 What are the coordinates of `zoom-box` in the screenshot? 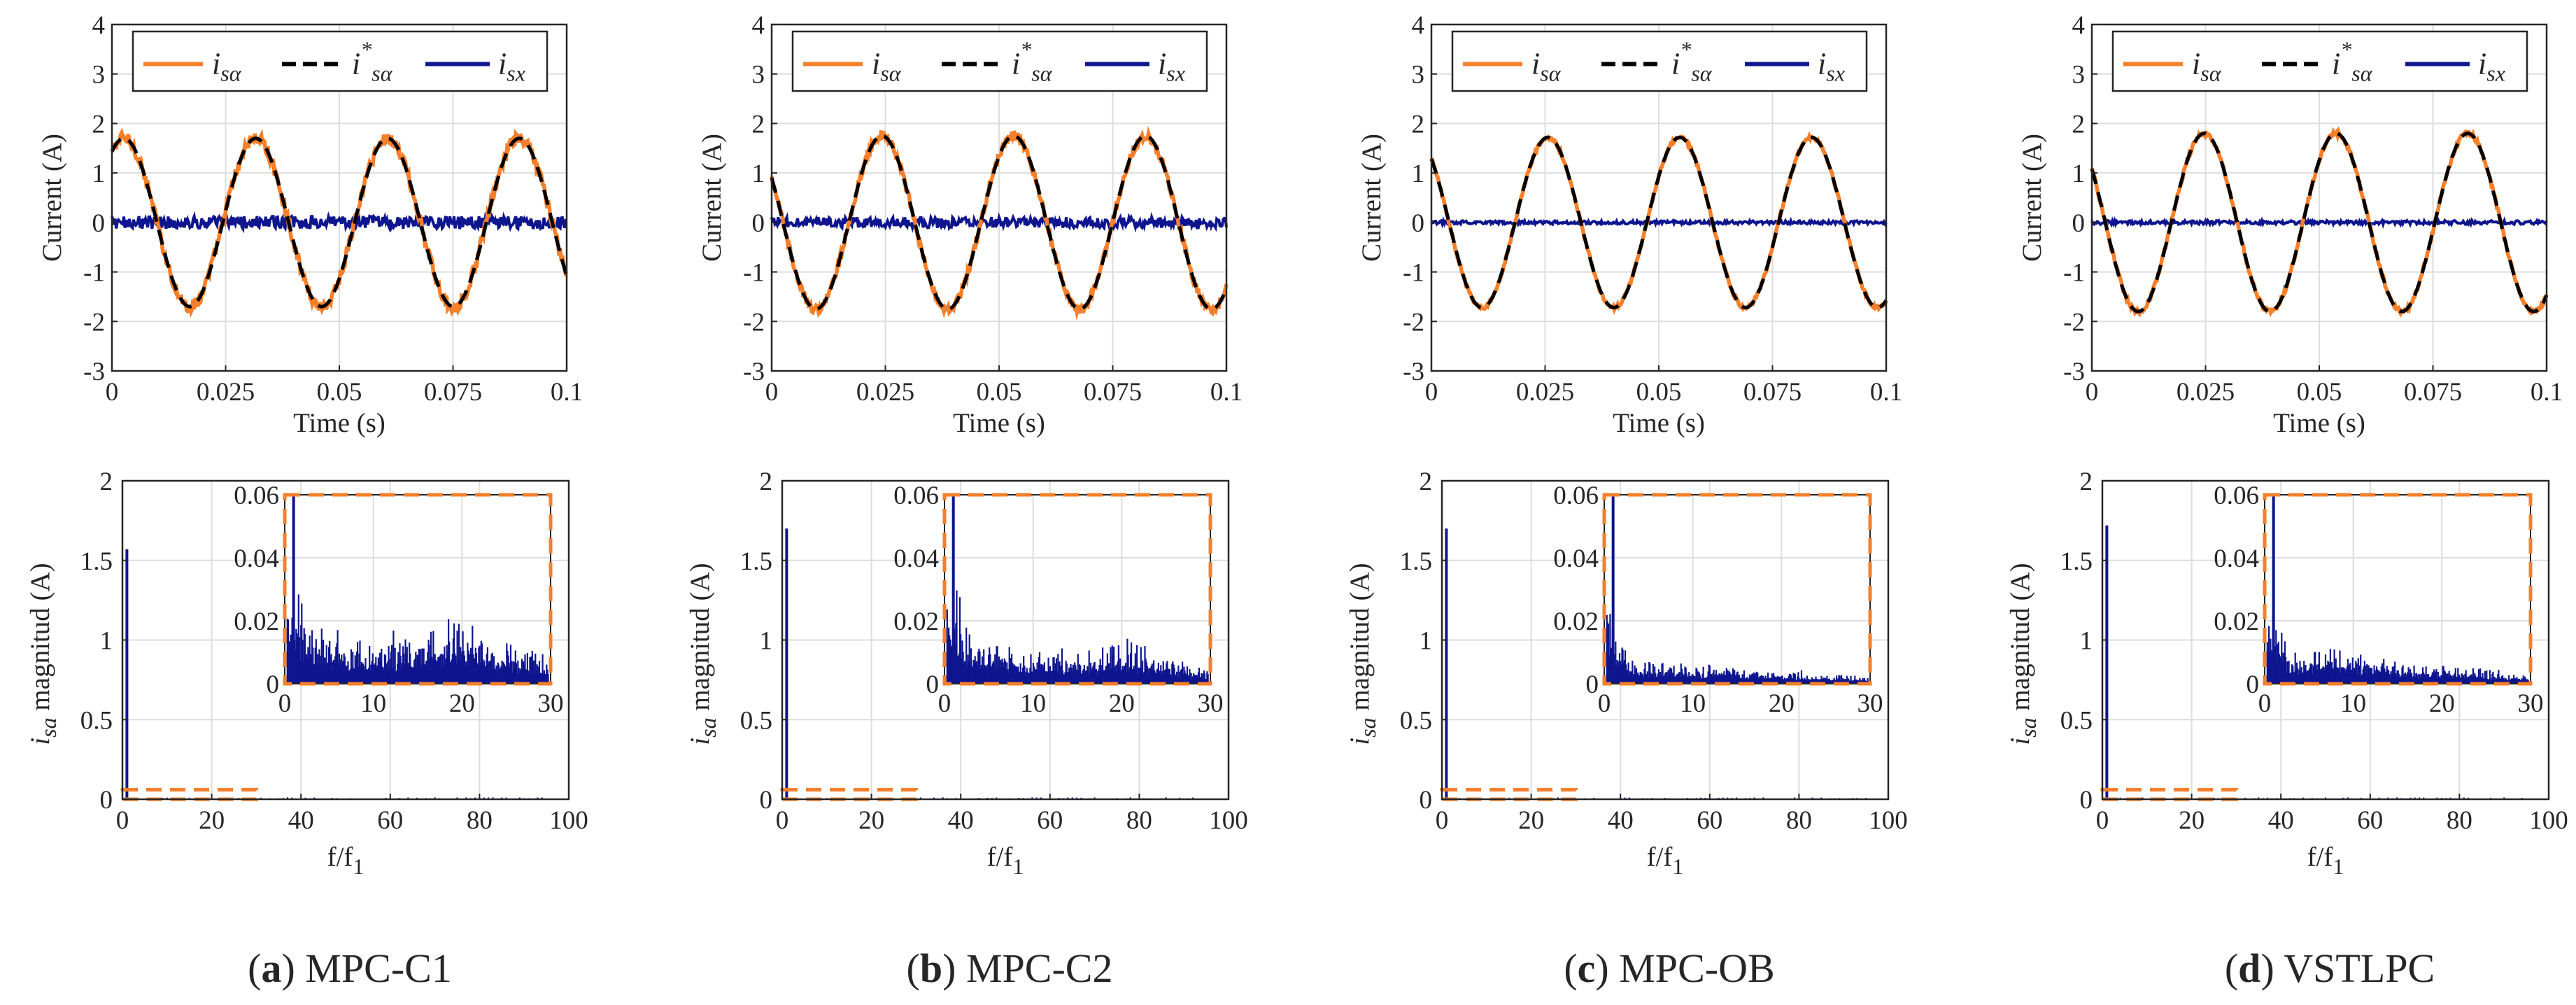 It's located at (849, 794).